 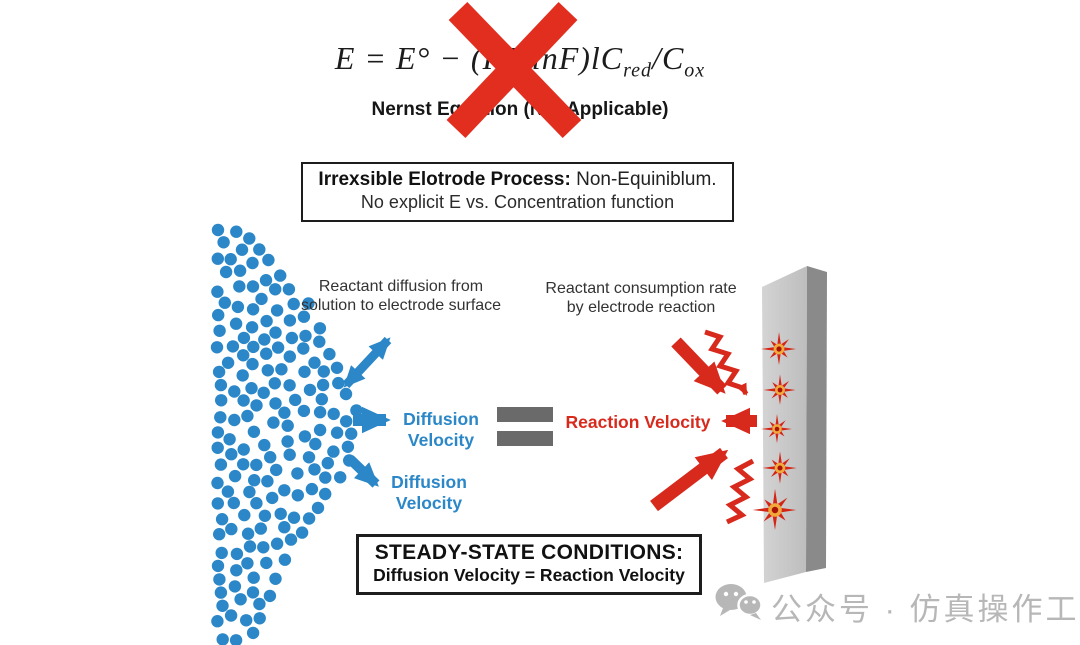 I want to click on equation-caption: Nernst Equation (Not Applicable), so click(x=520, y=109).